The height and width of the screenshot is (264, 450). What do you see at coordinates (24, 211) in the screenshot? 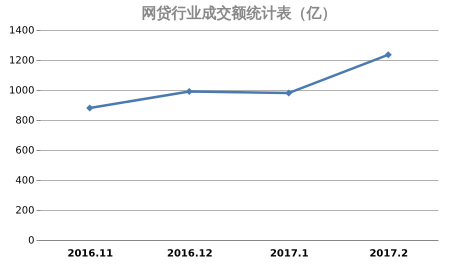
I see `y-tick-label: 200` at bounding box center [24, 211].